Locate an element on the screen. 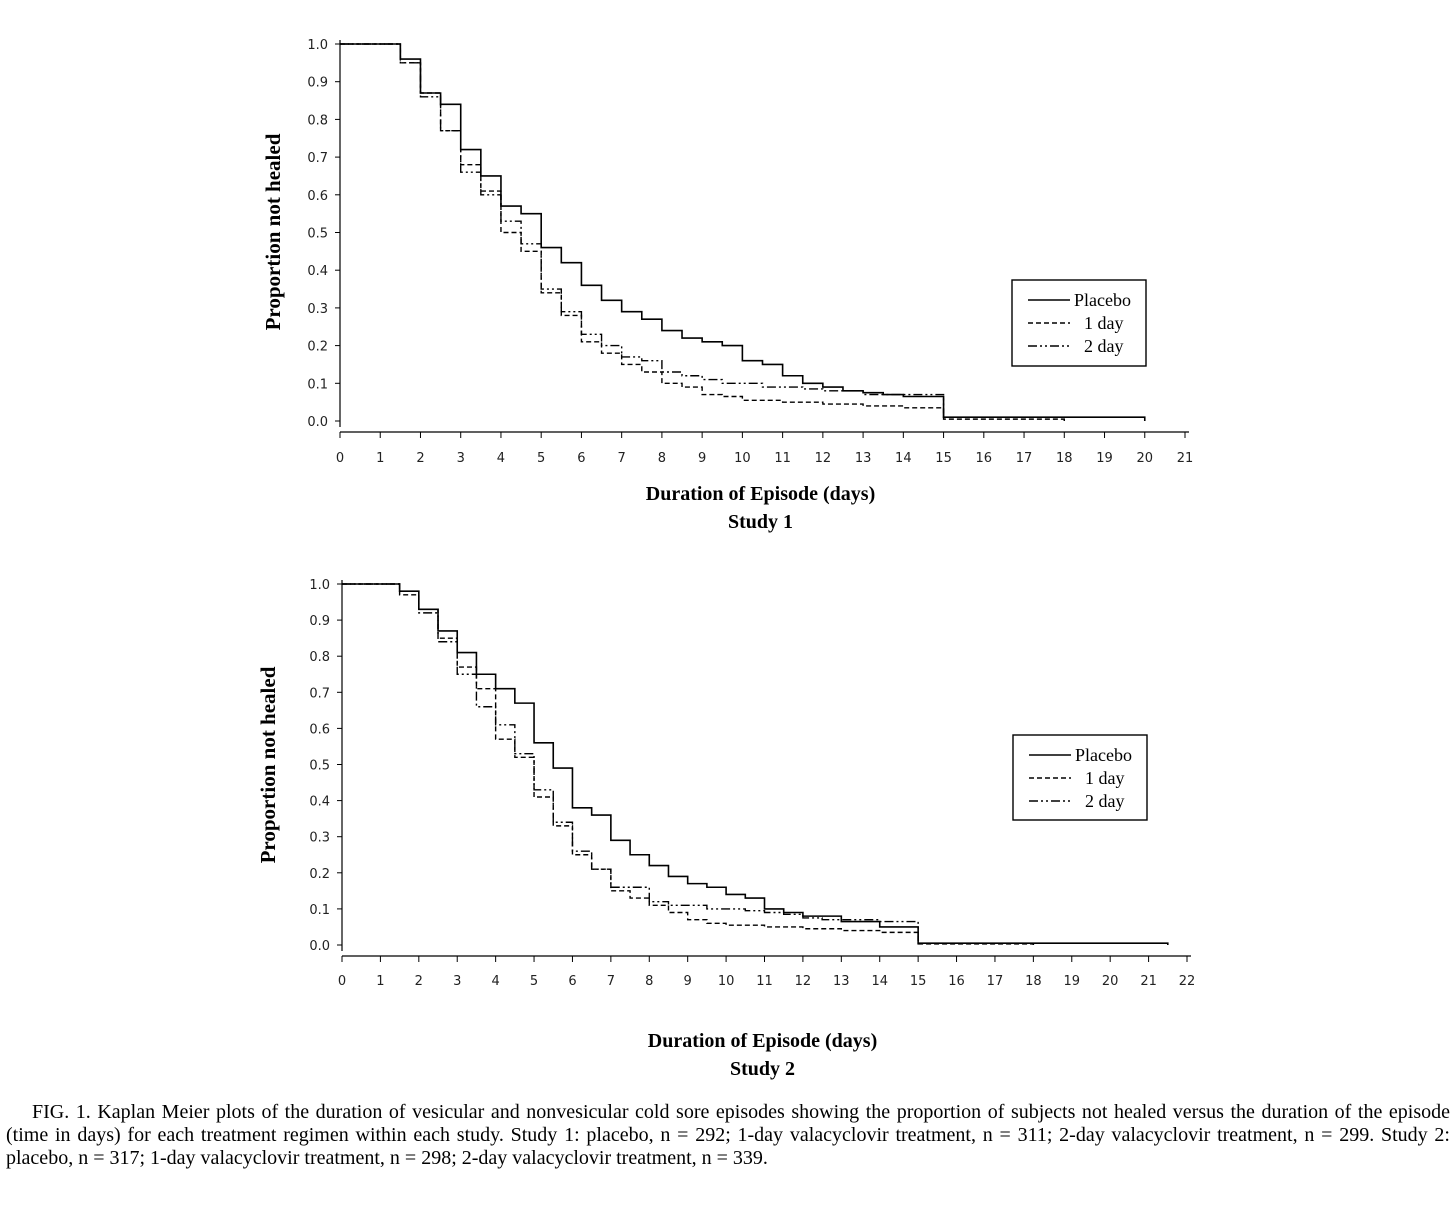 The height and width of the screenshot is (1206, 1456). series-line-2-day is located at coordinates (688, 764).